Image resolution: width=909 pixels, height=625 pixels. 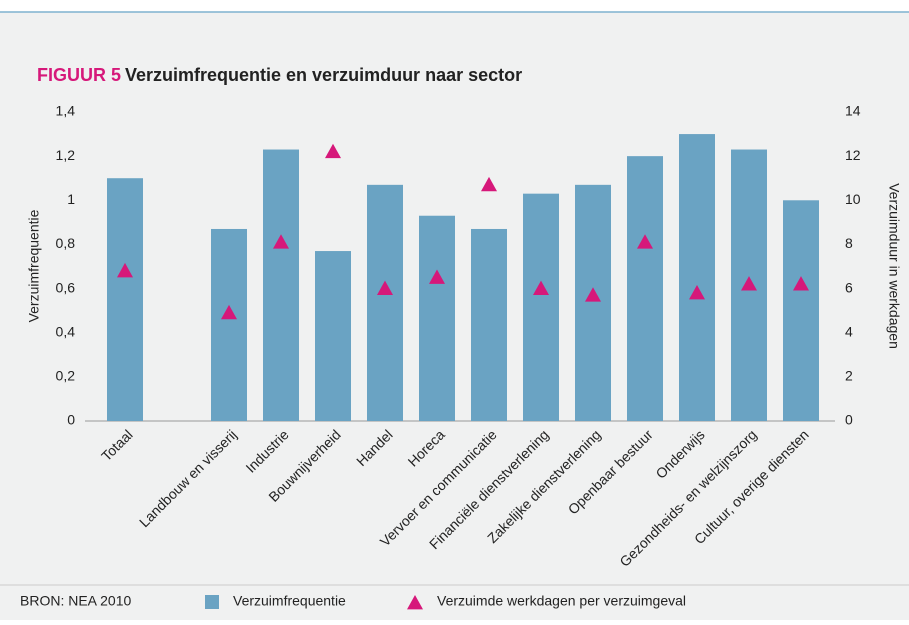 What do you see at coordinates (849, 243) in the screenshot?
I see `y2-tick-label: 8` at bounding box center [849, 243].